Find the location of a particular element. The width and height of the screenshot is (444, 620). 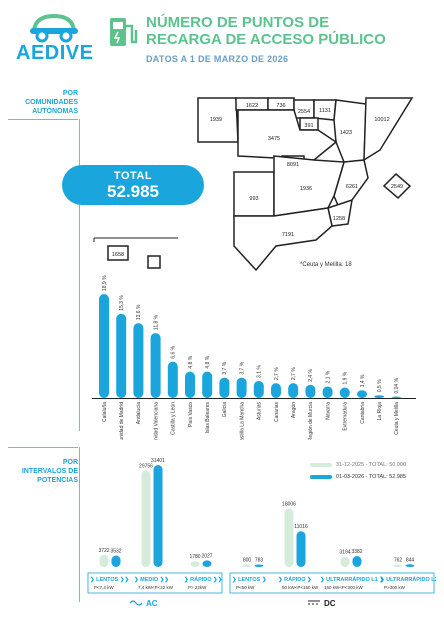

legend-item-old: 31-12-2025 - TOTAL: 50.000 is located at coordinates (370, 465).